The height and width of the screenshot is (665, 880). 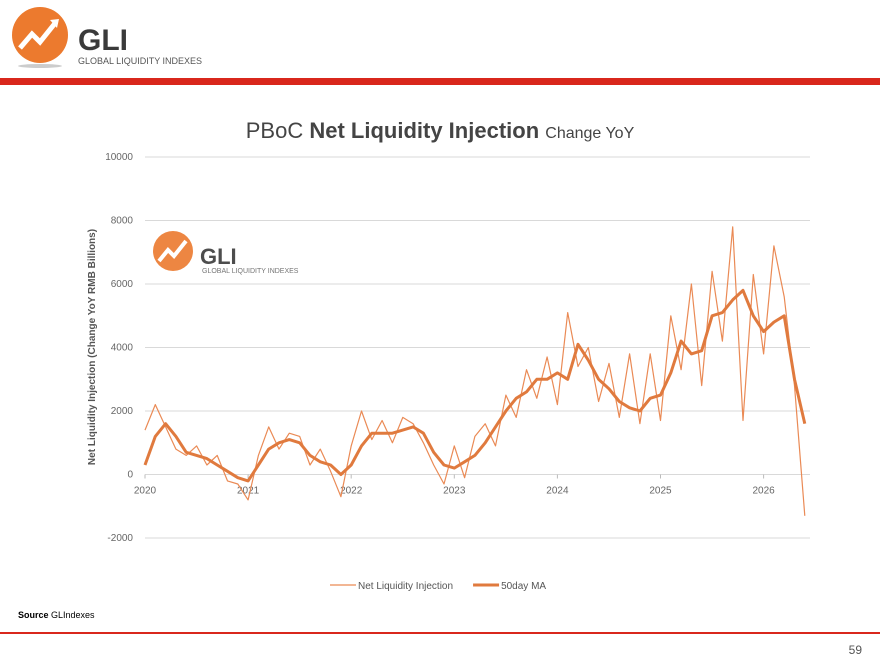 I want to click on logo, so click(x=40, y=37).